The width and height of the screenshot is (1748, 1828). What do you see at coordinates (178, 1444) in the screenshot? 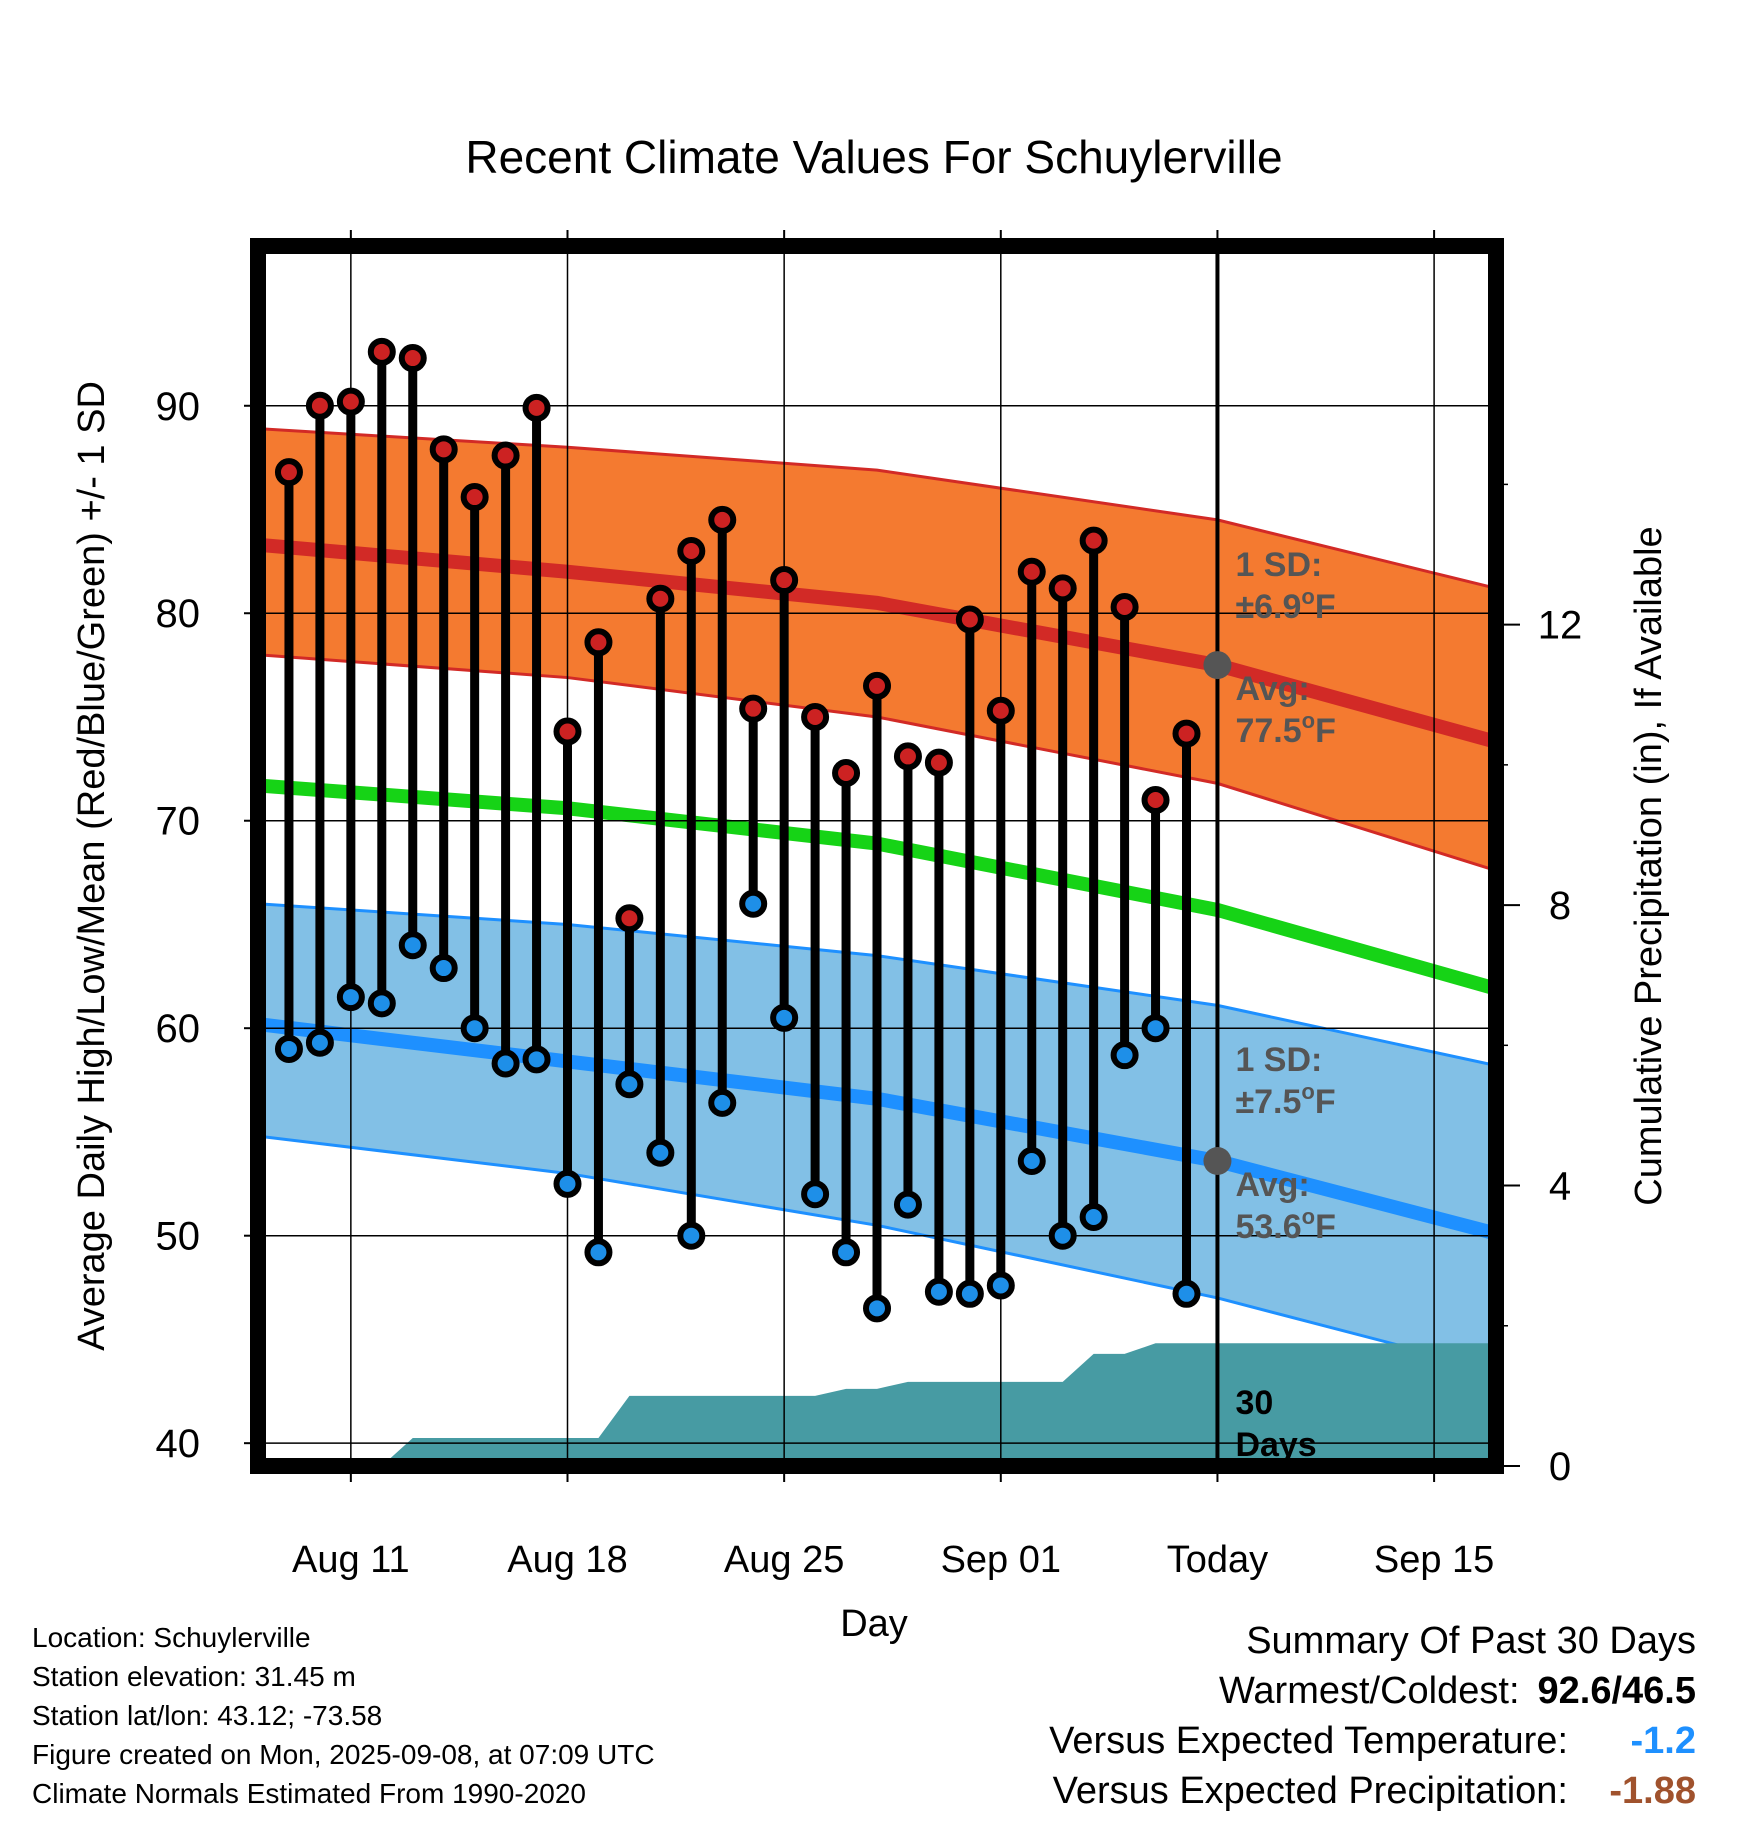
I see `y-tick-label: 40` at bounding box center [178, 1444].